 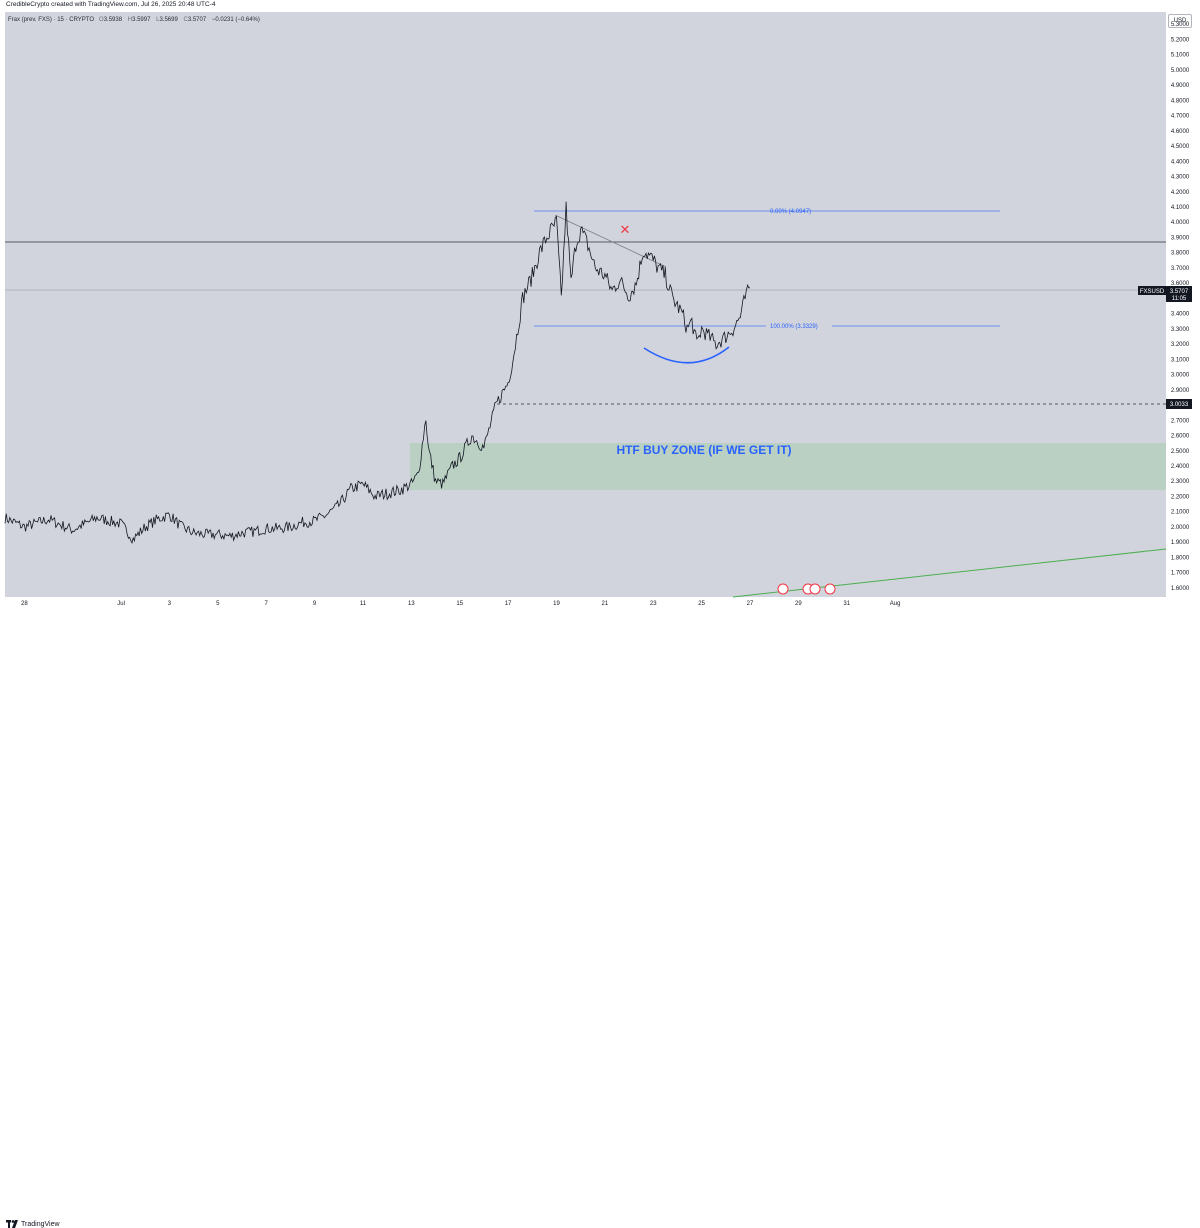 I want to click on x-tick-label: 25, so click(x=701, y=604).